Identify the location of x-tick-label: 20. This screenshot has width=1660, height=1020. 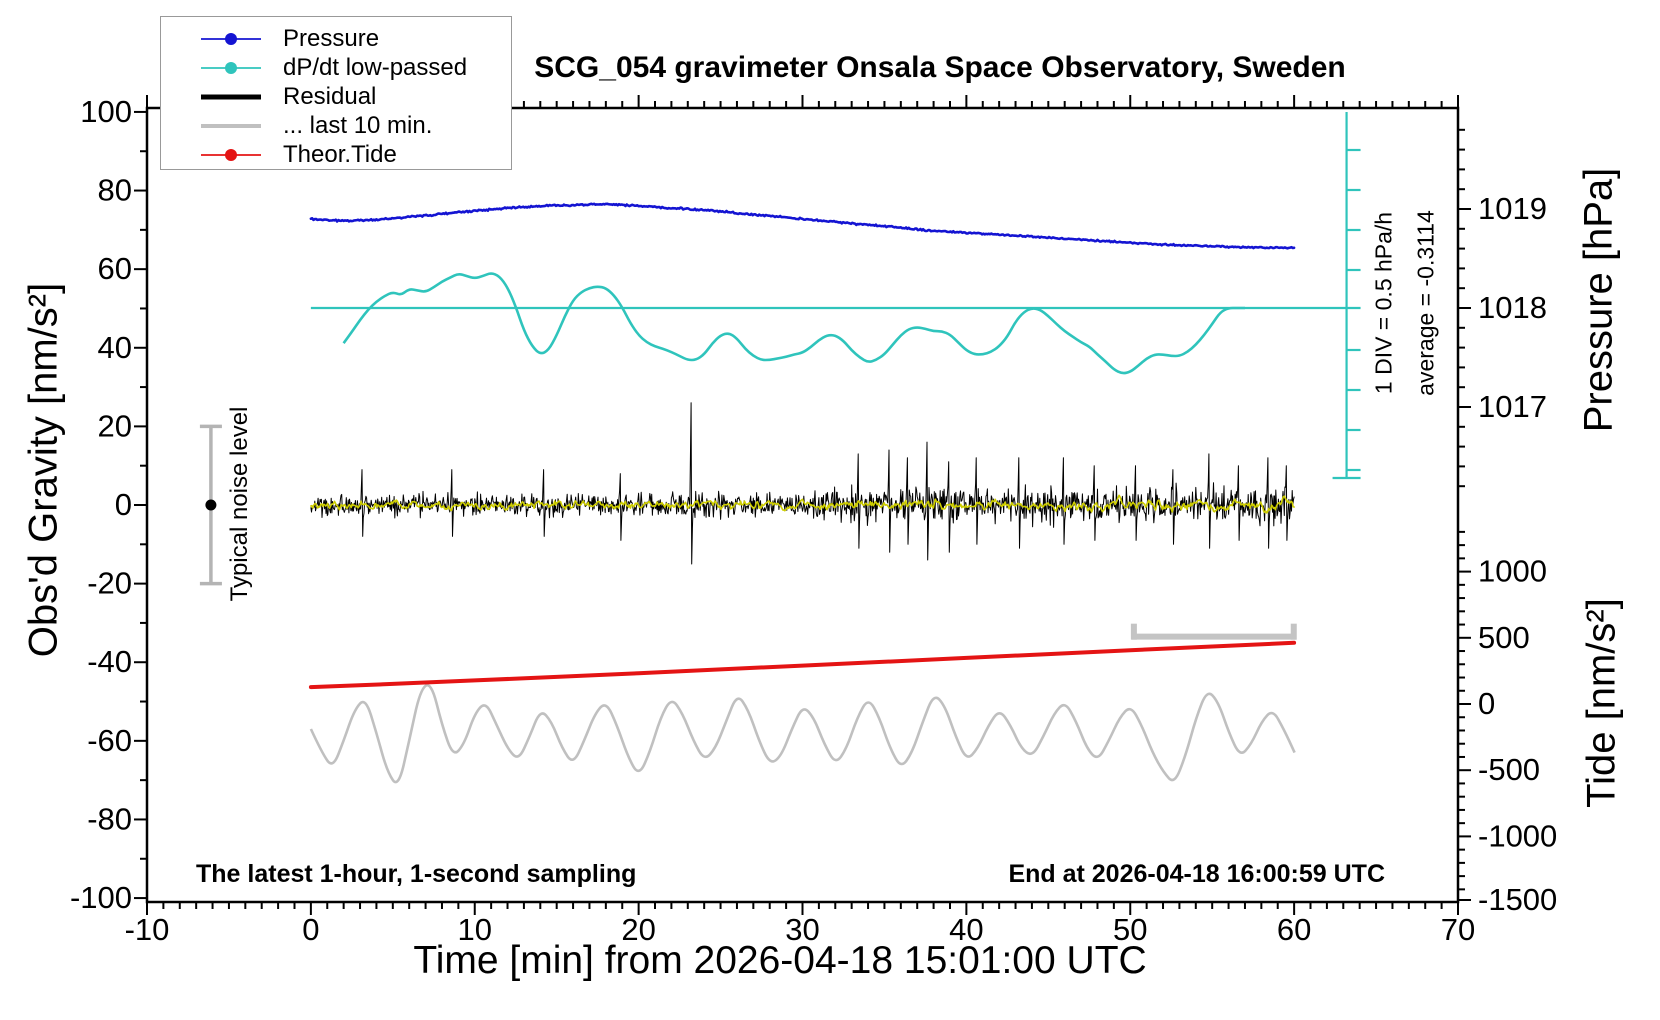
(638, 929).